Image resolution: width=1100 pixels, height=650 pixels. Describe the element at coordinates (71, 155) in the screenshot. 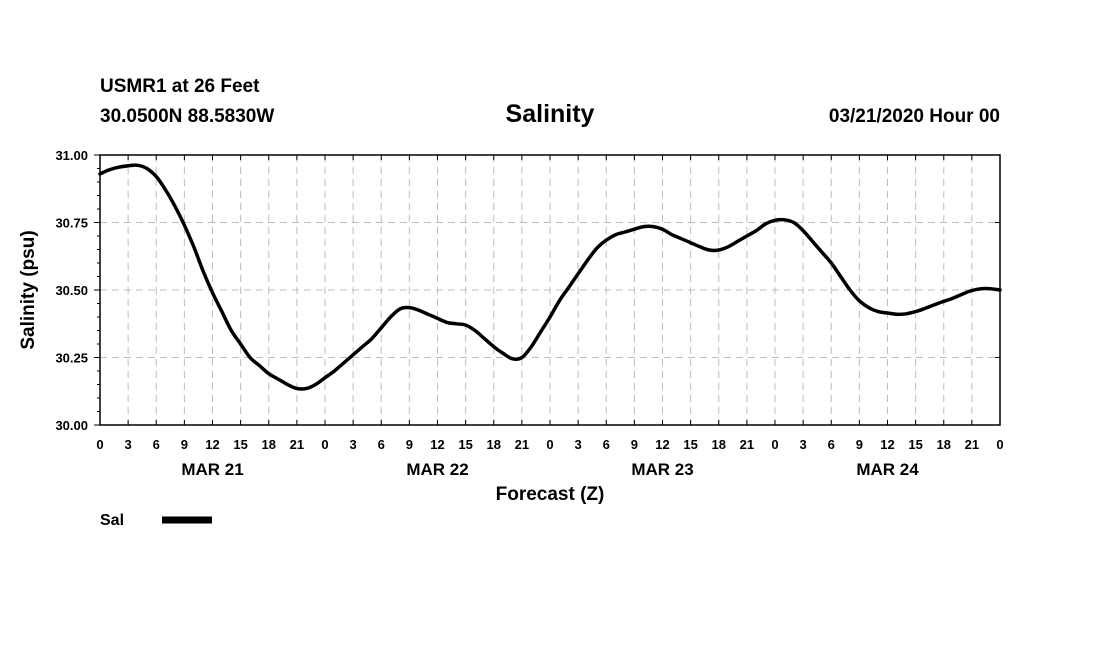

I see `y-tick-label: 31.00` at that location.